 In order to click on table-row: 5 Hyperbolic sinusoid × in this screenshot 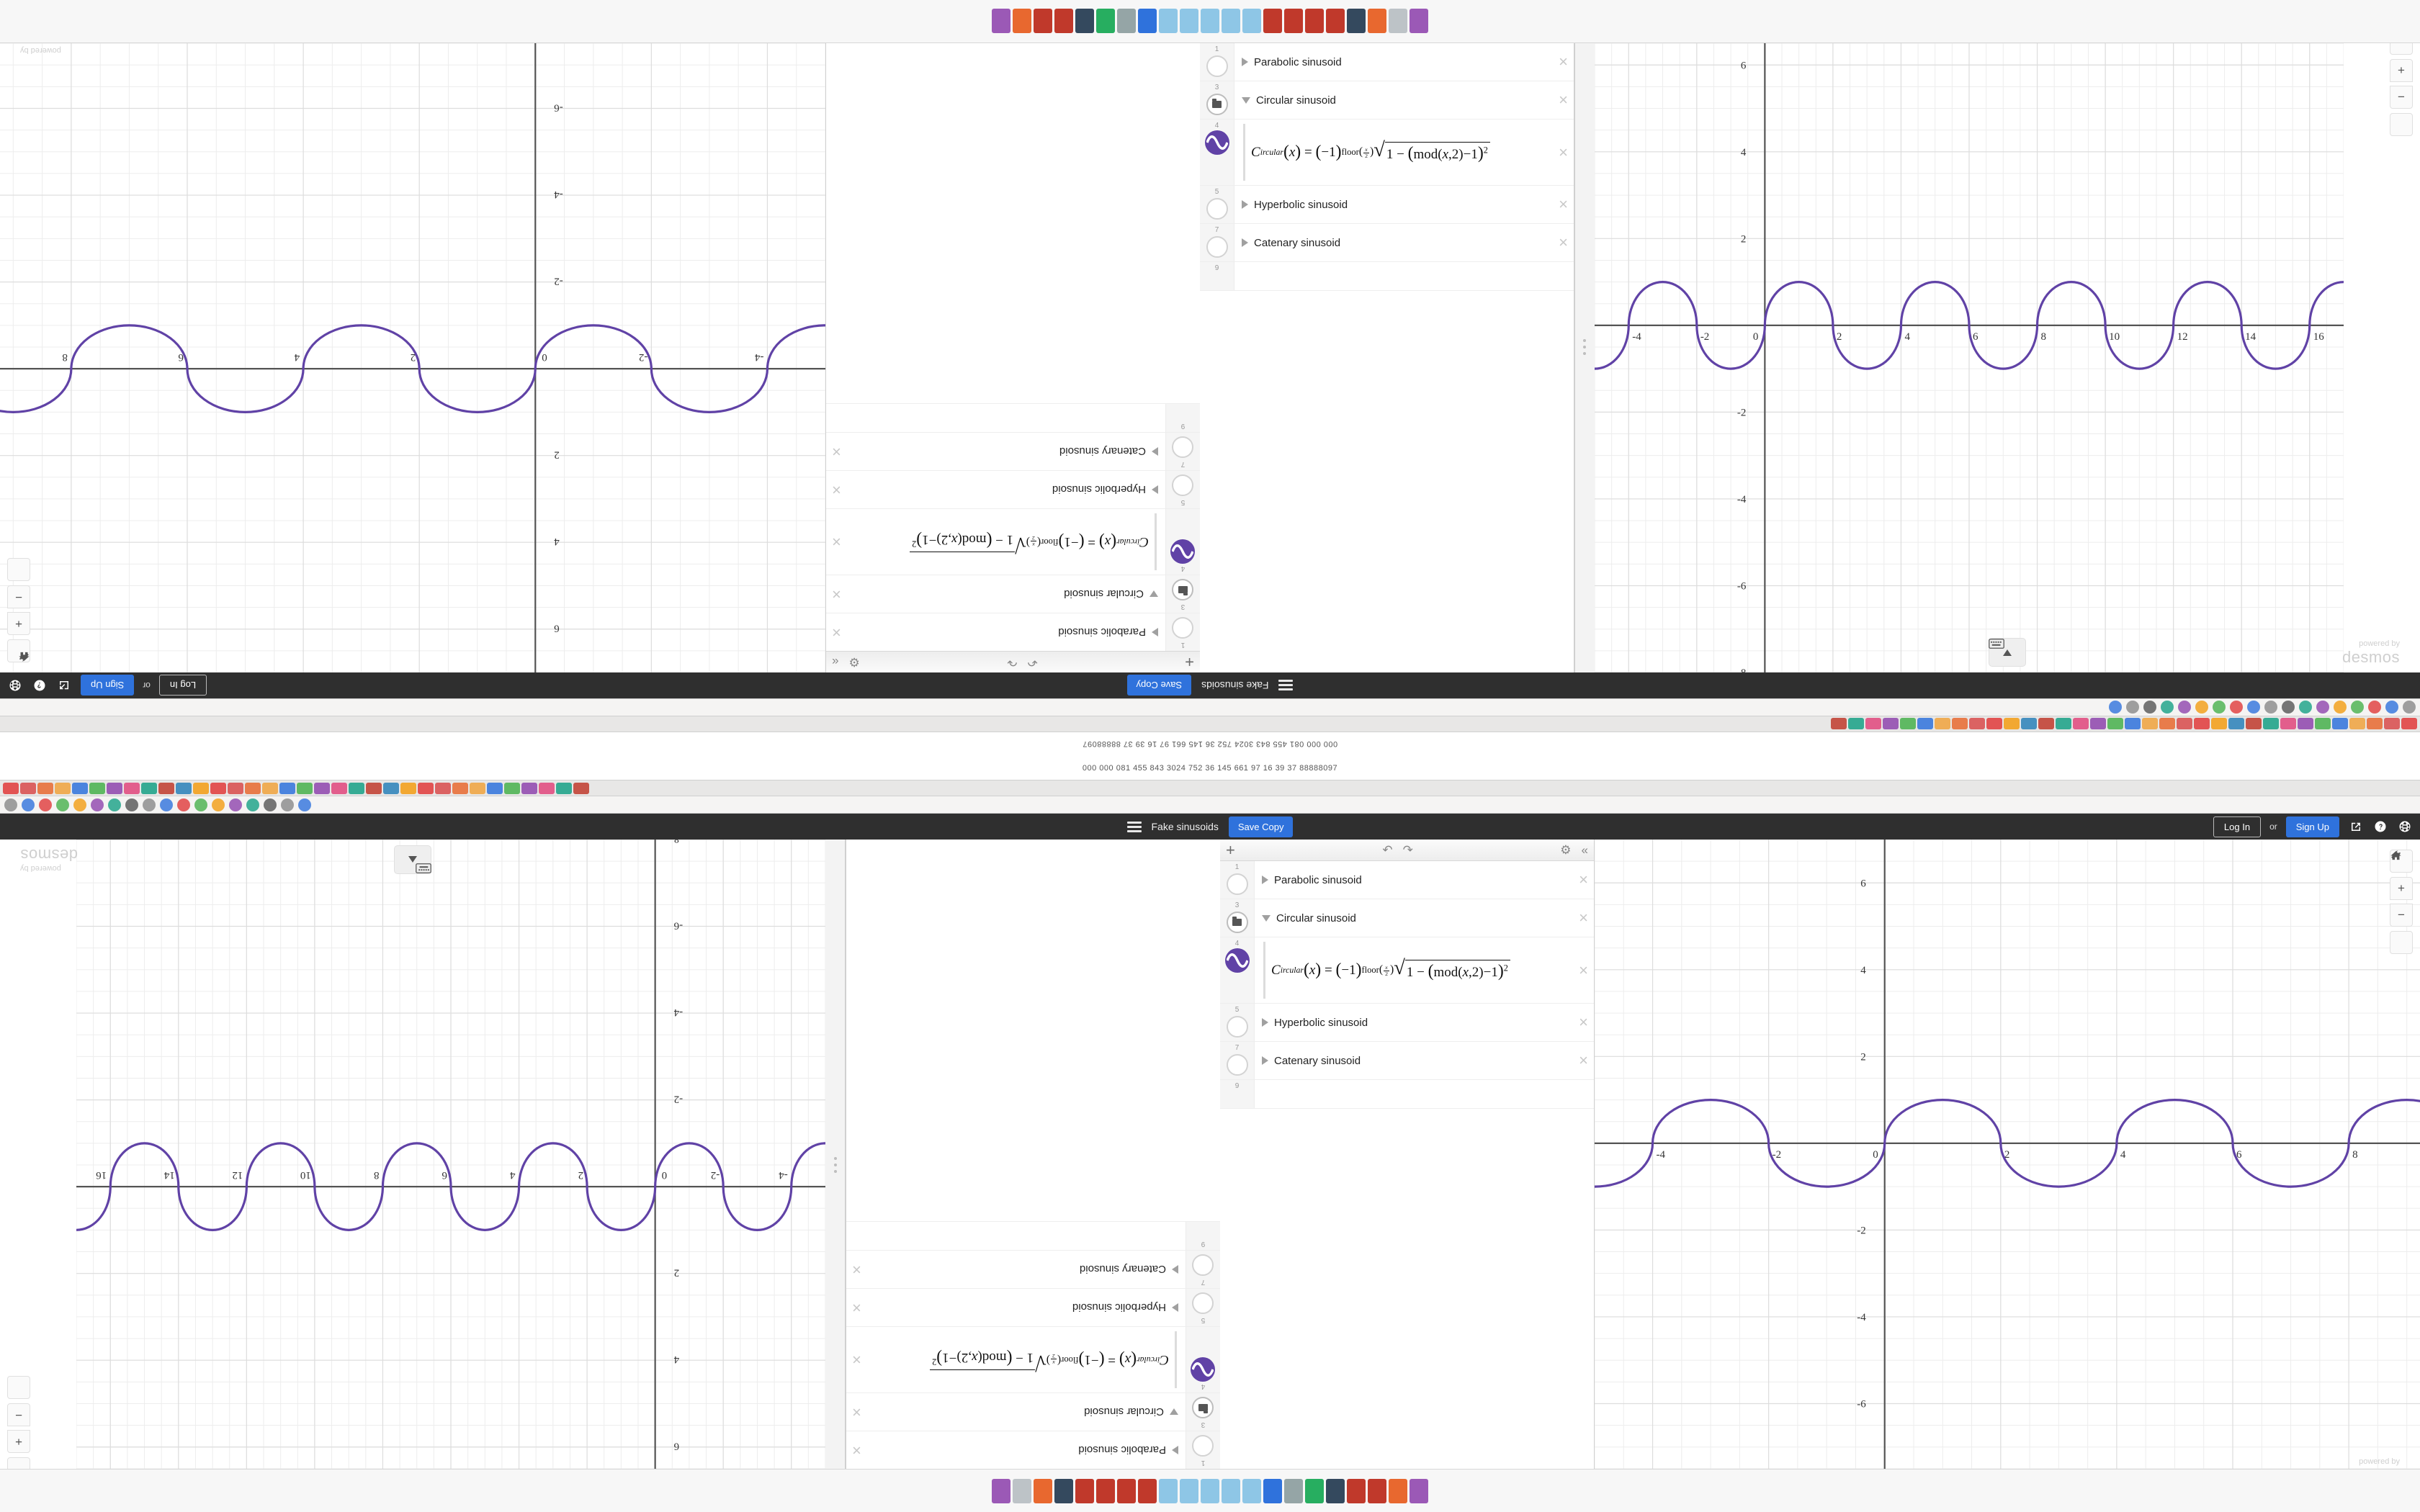, I will do `click(1013, 489)`.